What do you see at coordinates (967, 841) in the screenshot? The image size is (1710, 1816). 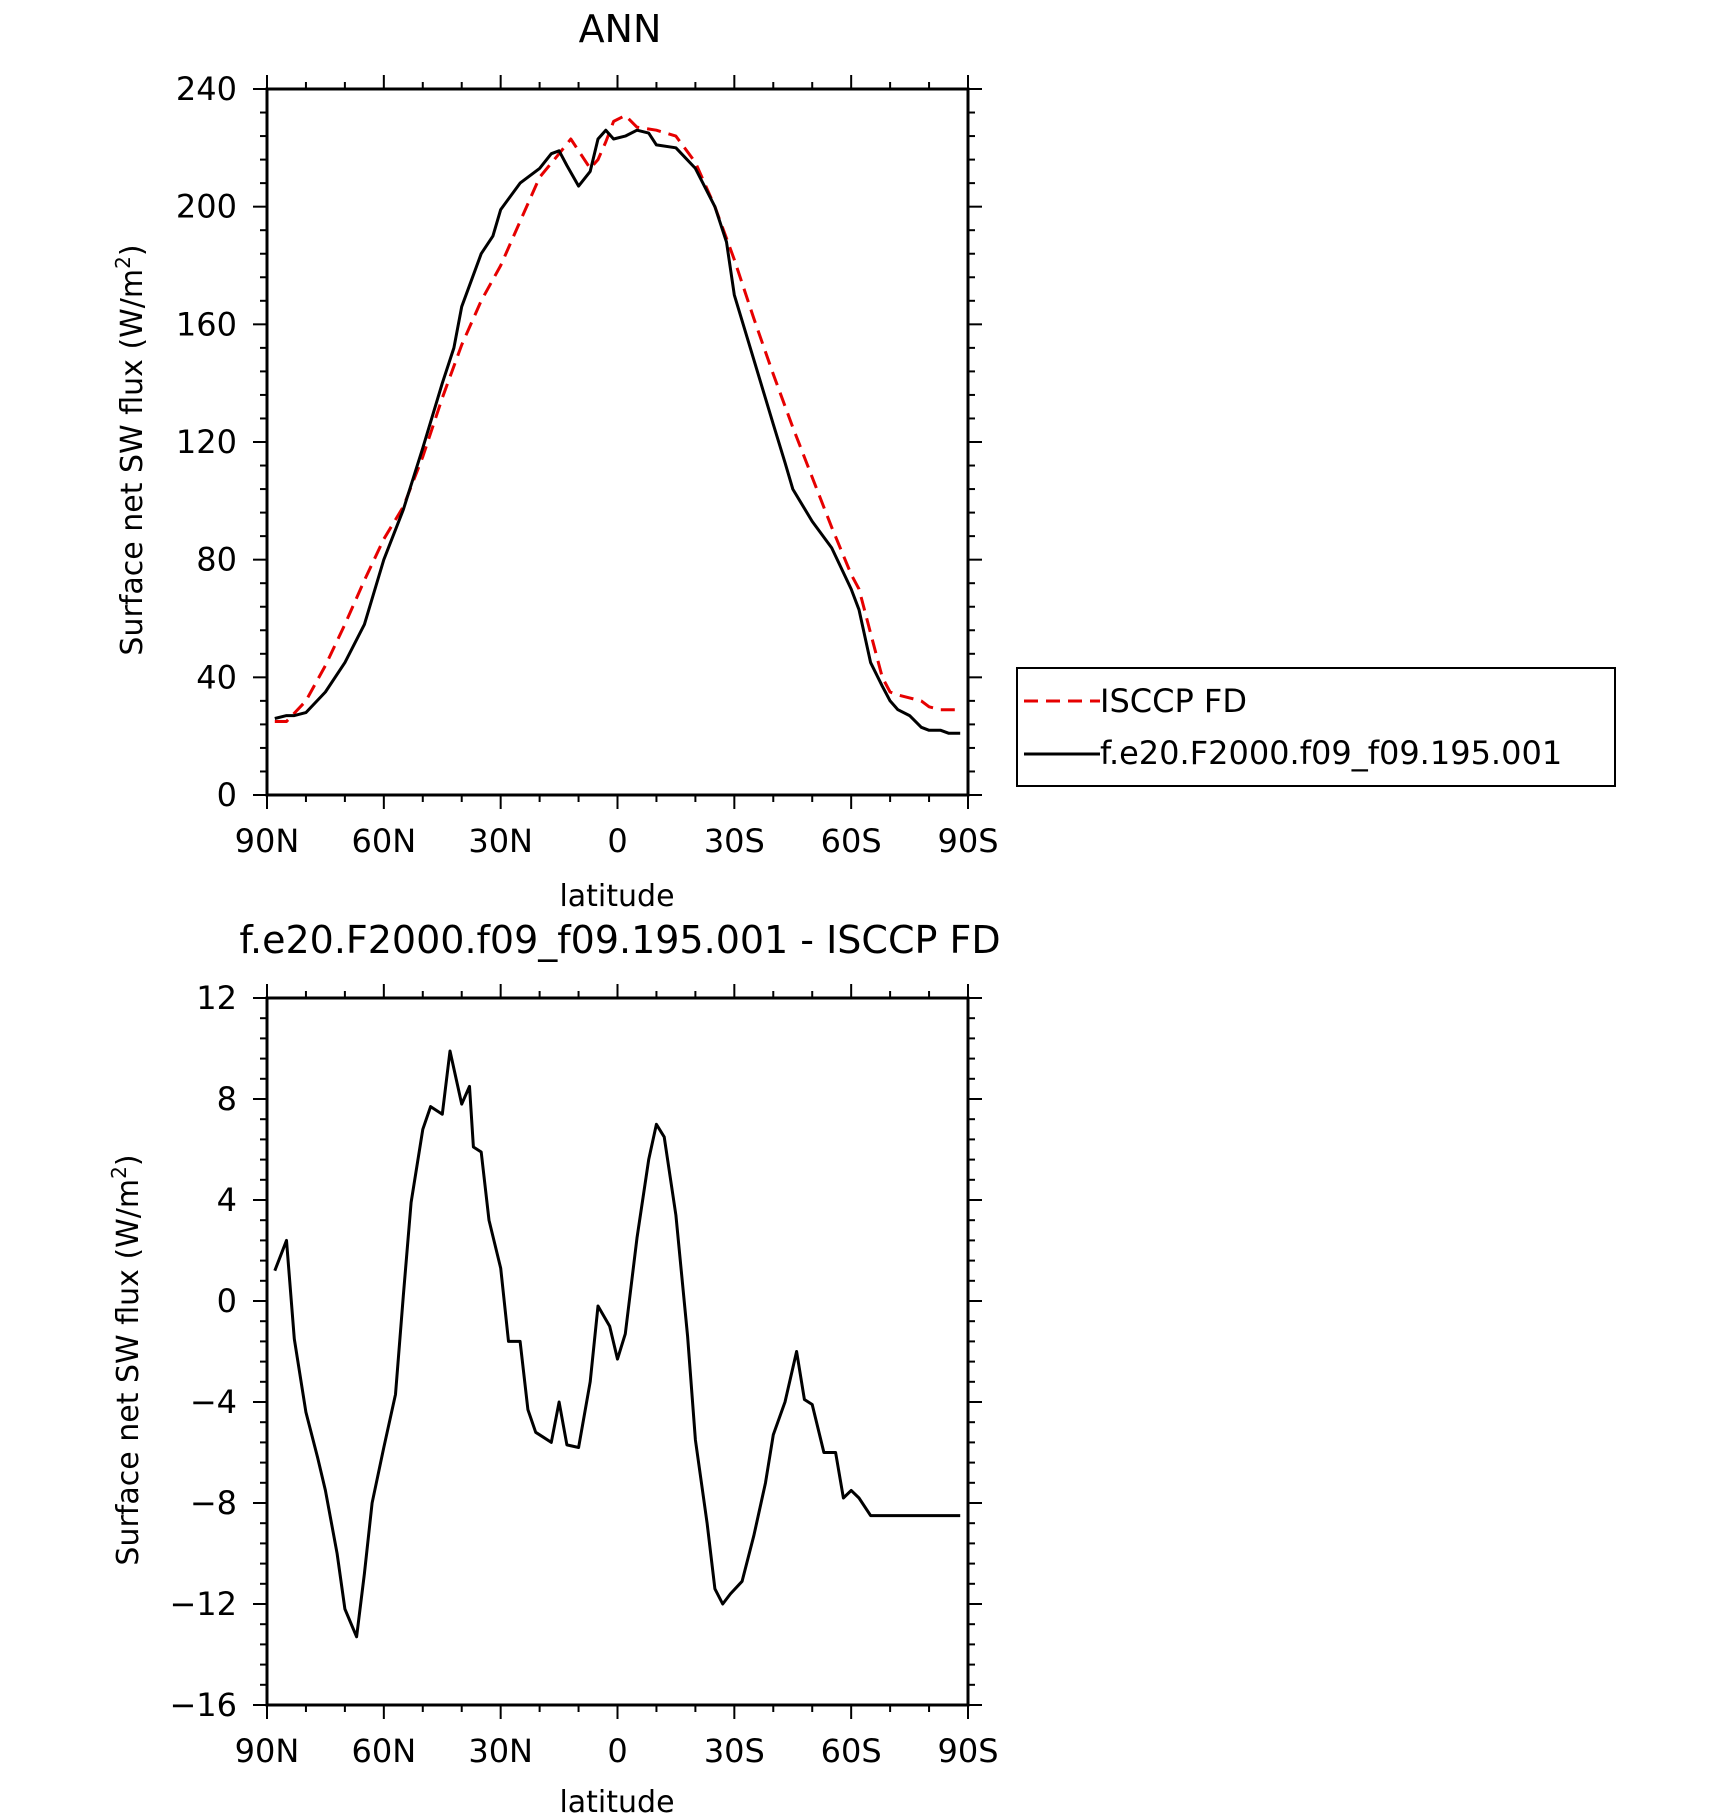 I see `top-x-tick-label: 90S` at bounding box center [967, 841].